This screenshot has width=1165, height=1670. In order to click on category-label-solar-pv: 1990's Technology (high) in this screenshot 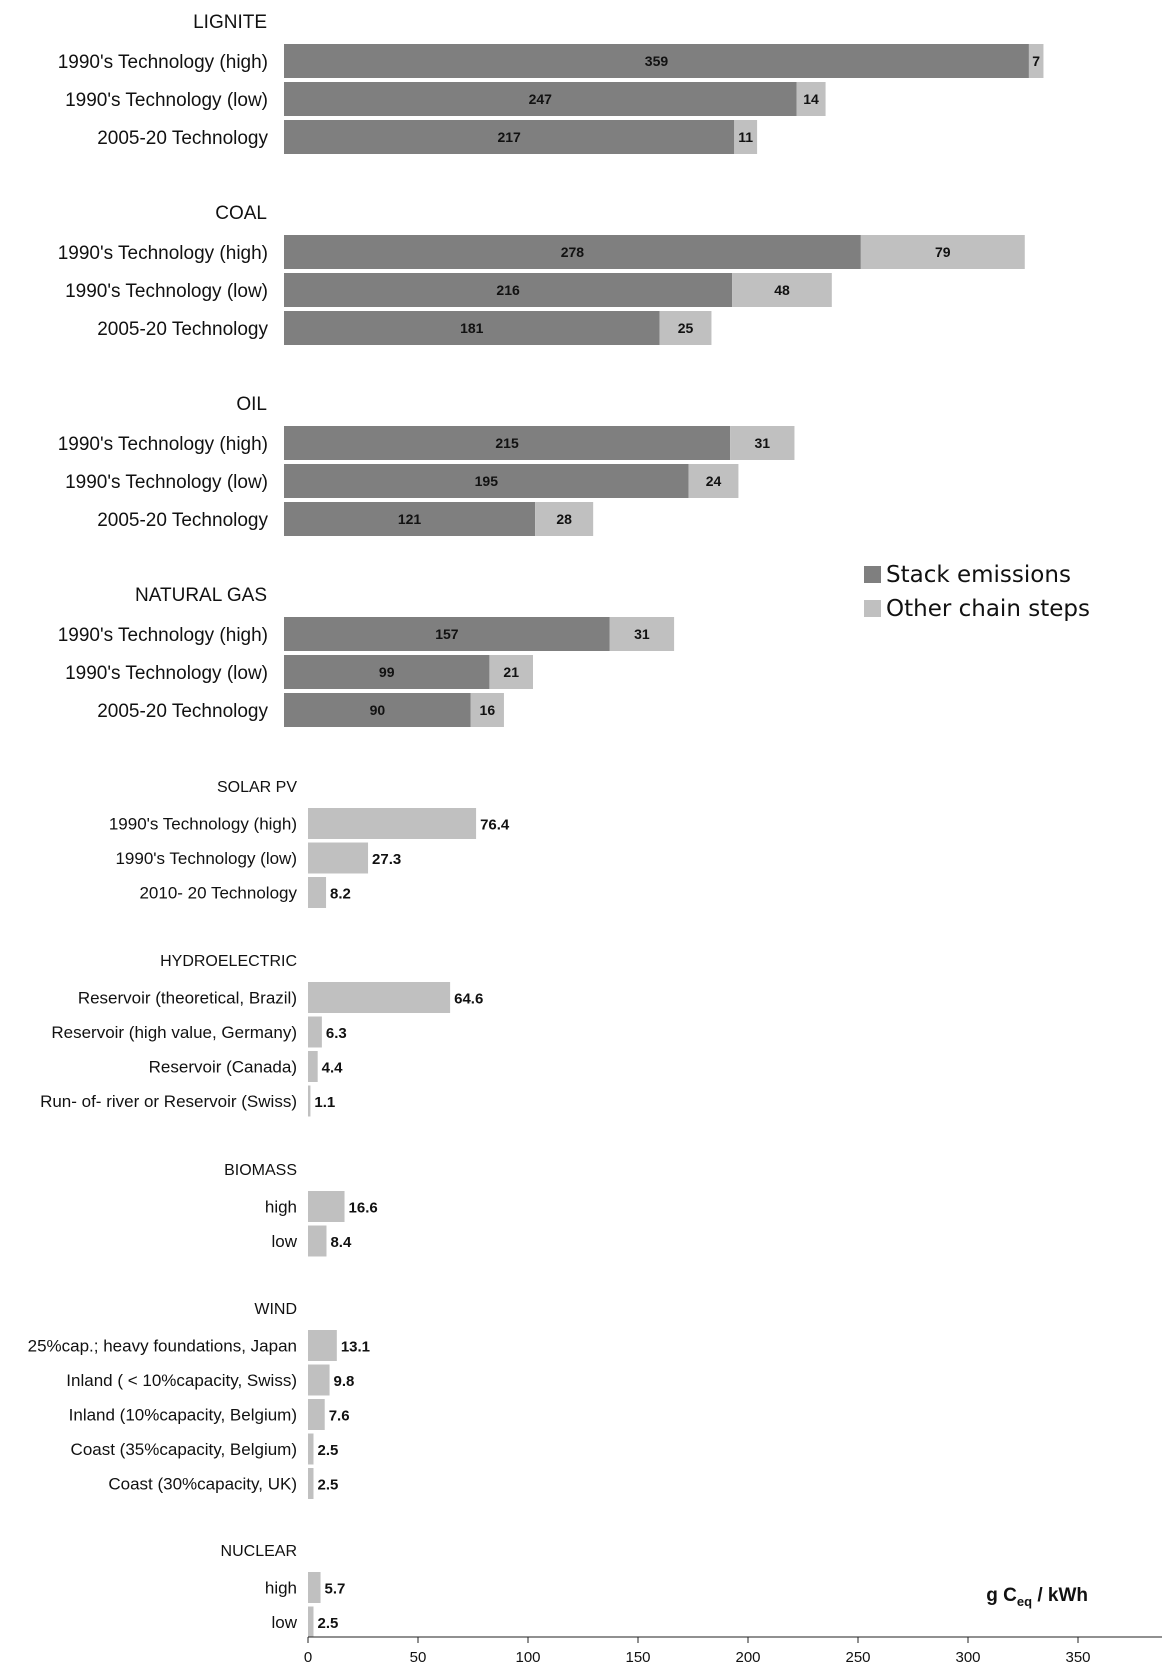, I will do `click(203, 824)`.